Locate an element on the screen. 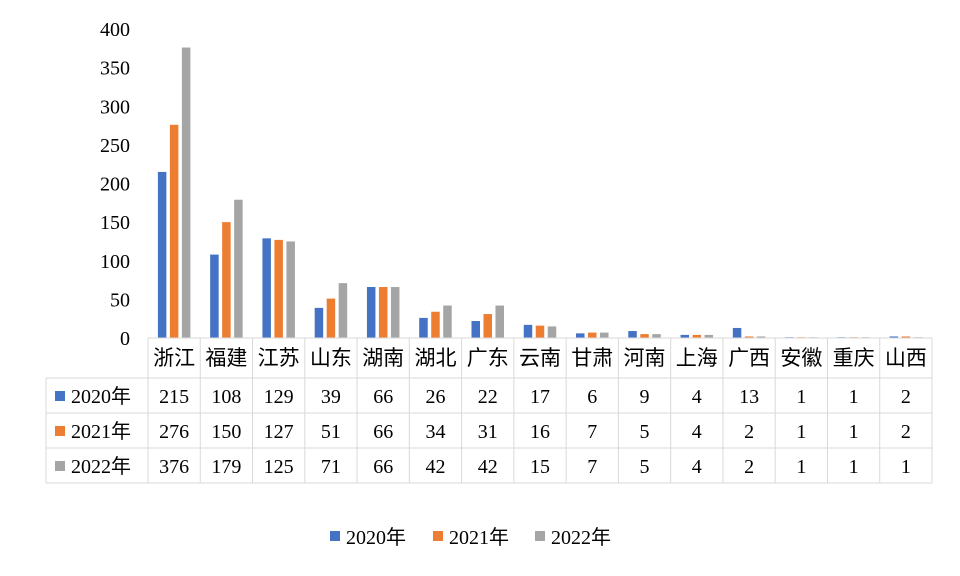 This screenshot has width=960, height=576. bar-浙江-2022年 is located at coordinates (186, 192).